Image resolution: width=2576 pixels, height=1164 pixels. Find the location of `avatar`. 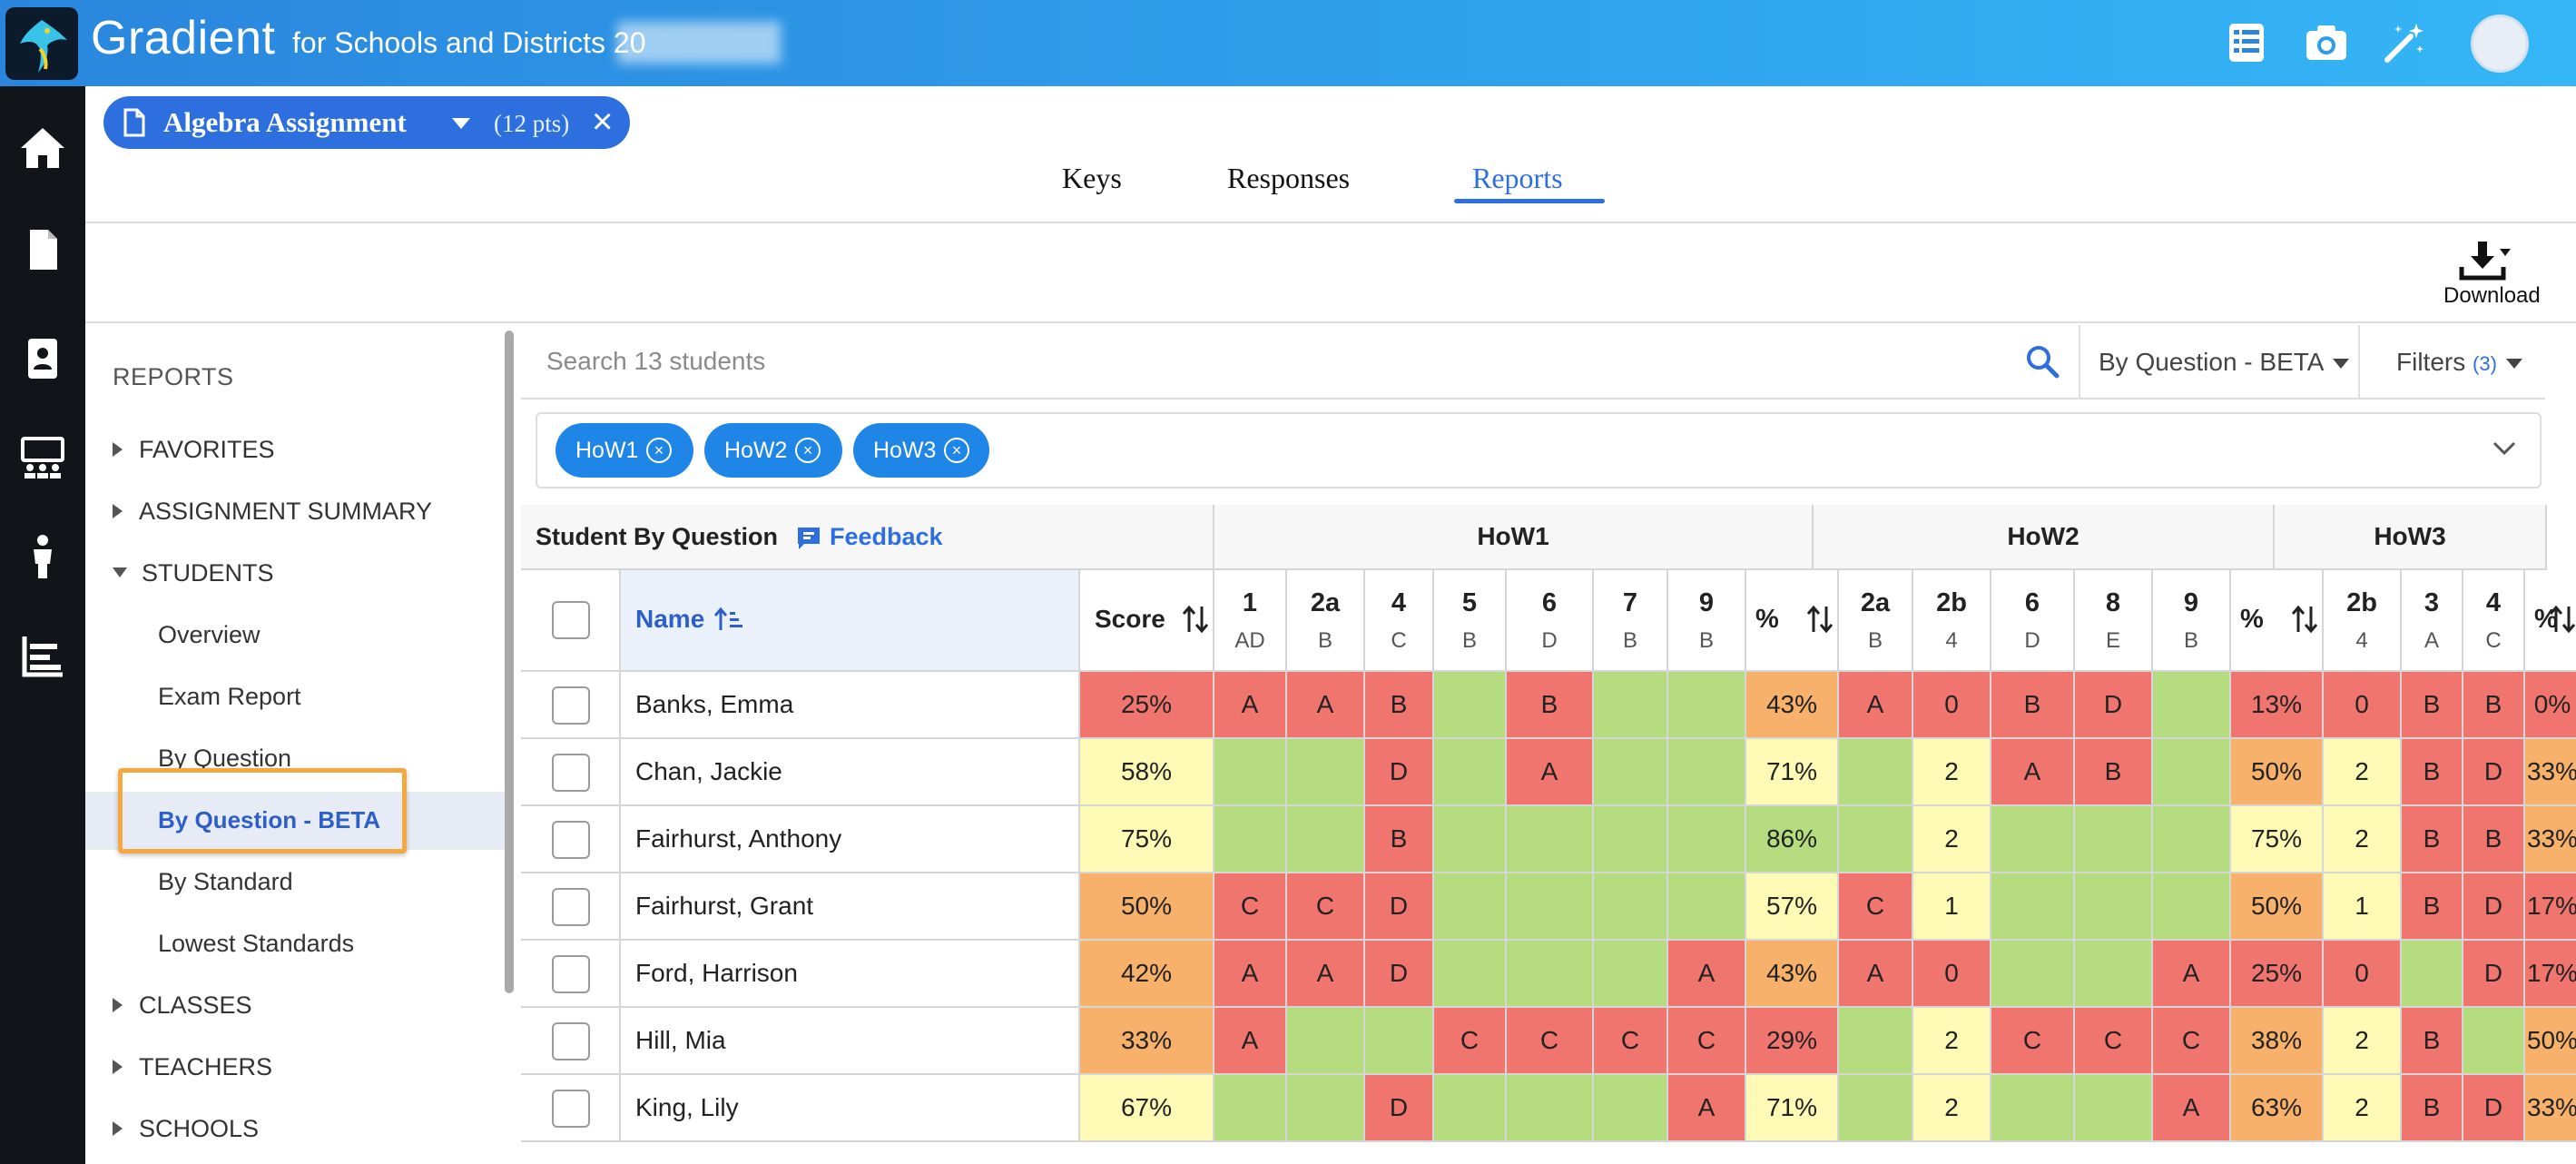

avatar is located at coordinates (2500, 44).